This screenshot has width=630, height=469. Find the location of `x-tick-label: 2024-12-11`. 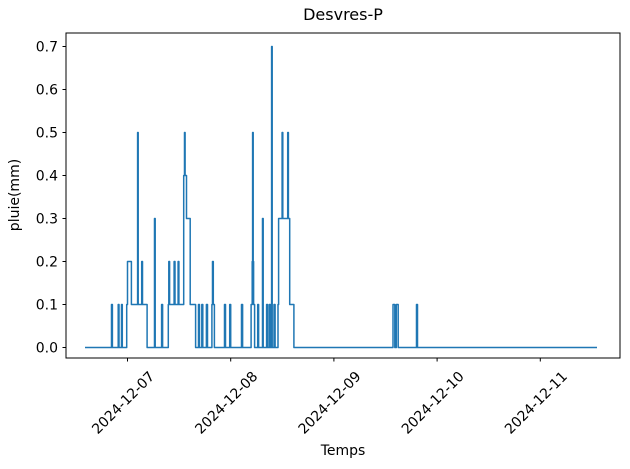

x-tick-label: 2024-12-11 is located at coordinates (536, 403).